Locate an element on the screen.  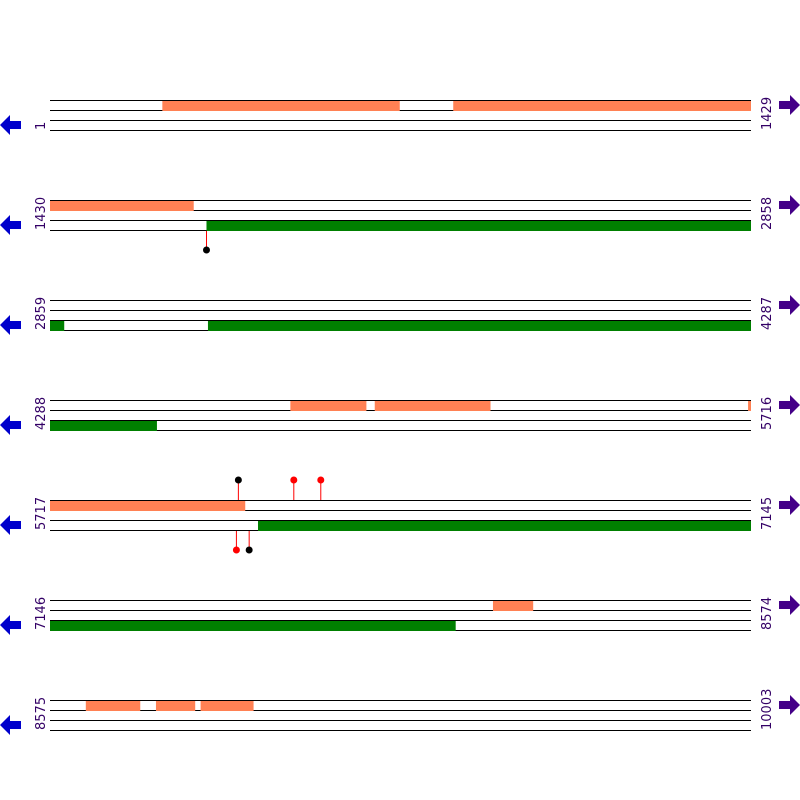
row-start-label: 8575 is located at coordinates (41, 713).